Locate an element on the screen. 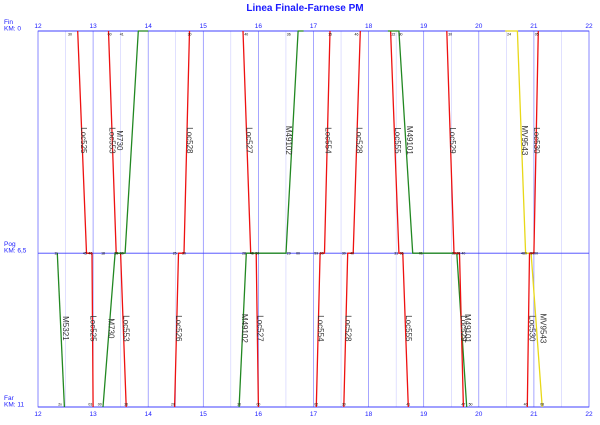 This screenshot has width=600, height=425. minute-mark-label: 08 is located at coordinates (542, 405).